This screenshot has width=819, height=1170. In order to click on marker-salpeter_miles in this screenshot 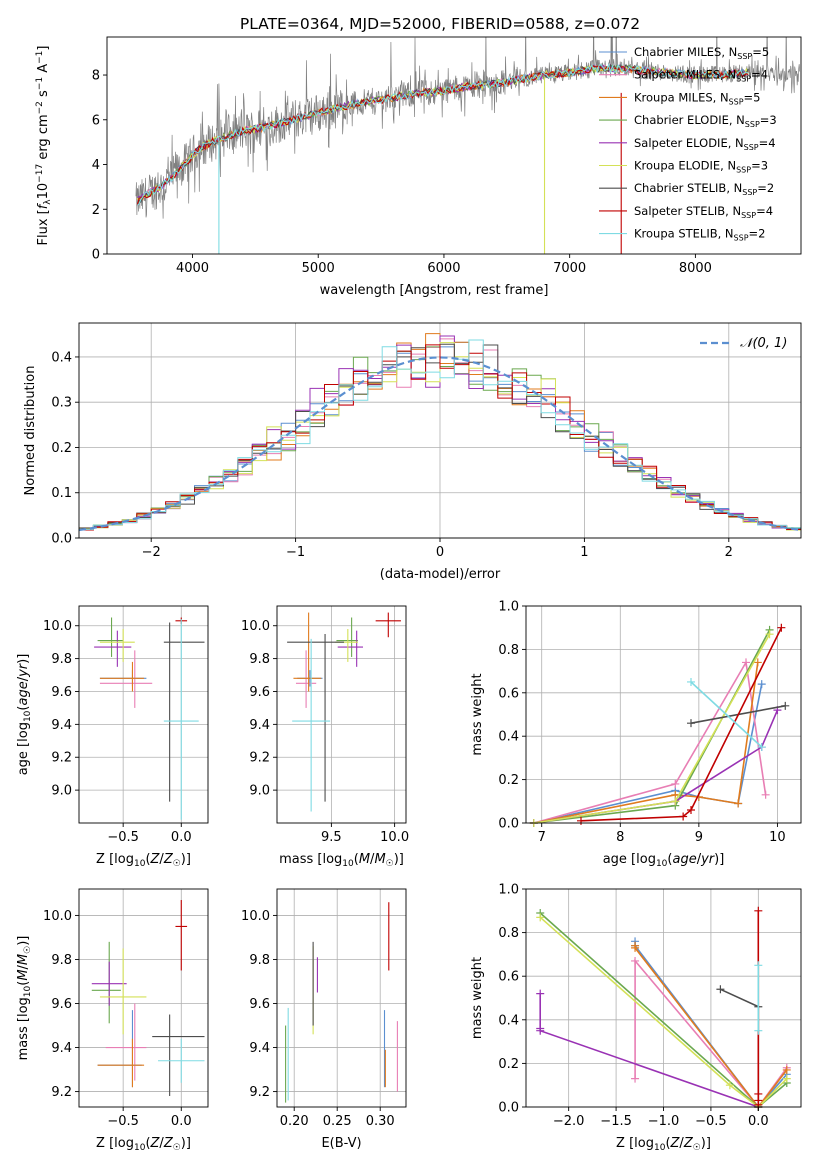, I will do `click(746, 662)`.